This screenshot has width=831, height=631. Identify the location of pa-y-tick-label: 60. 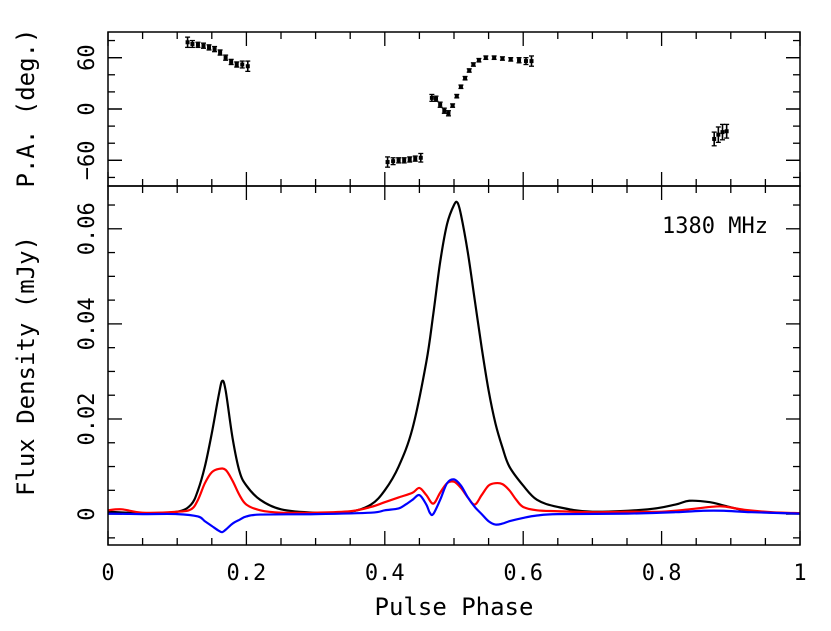
(87, 57).